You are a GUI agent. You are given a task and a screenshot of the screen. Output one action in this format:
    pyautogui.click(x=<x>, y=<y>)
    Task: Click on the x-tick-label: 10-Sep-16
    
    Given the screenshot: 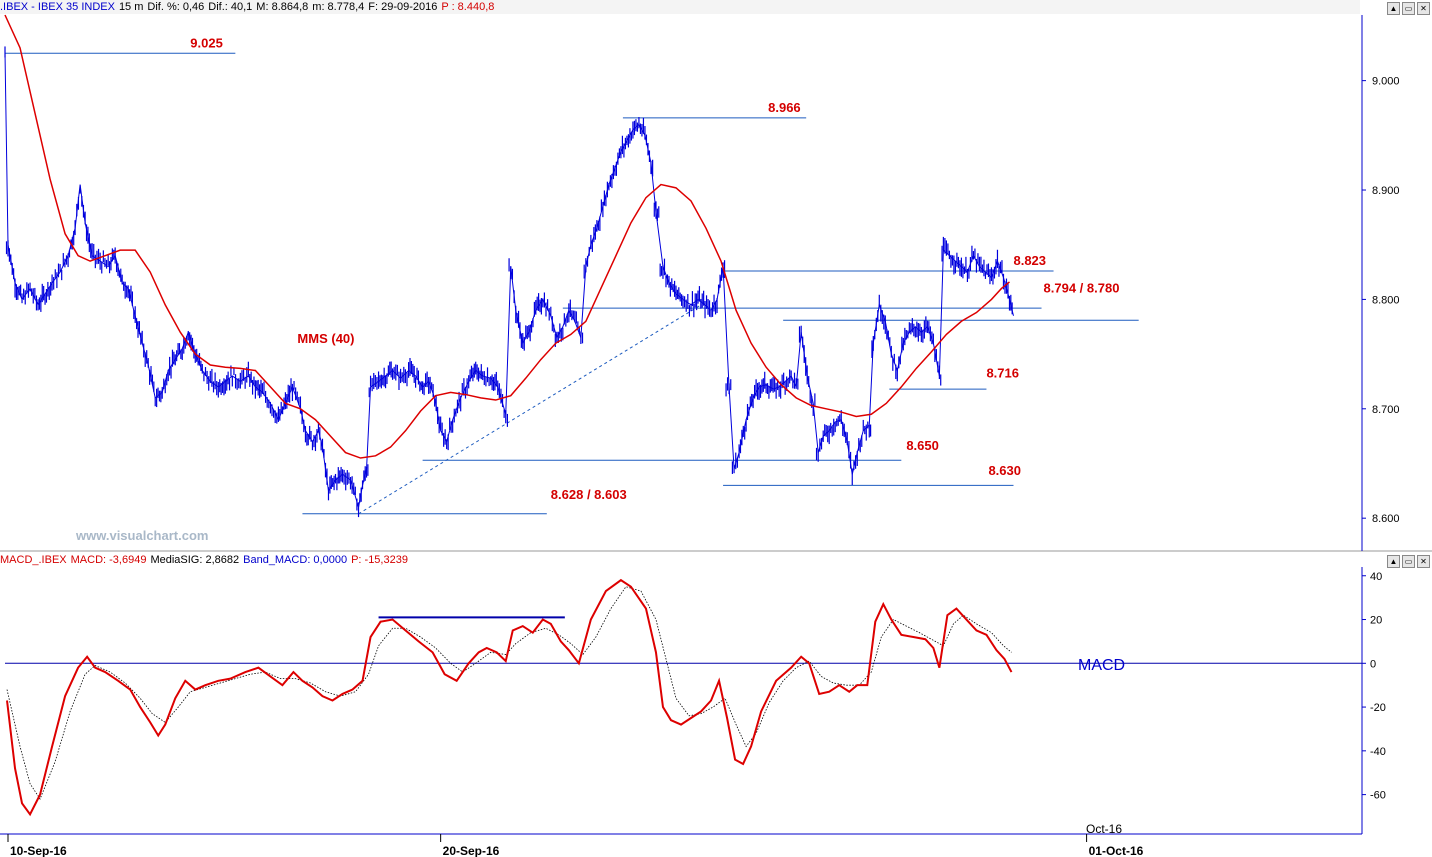 What is the action you would take?
    pyautogui.click(x=38, y=850)
    